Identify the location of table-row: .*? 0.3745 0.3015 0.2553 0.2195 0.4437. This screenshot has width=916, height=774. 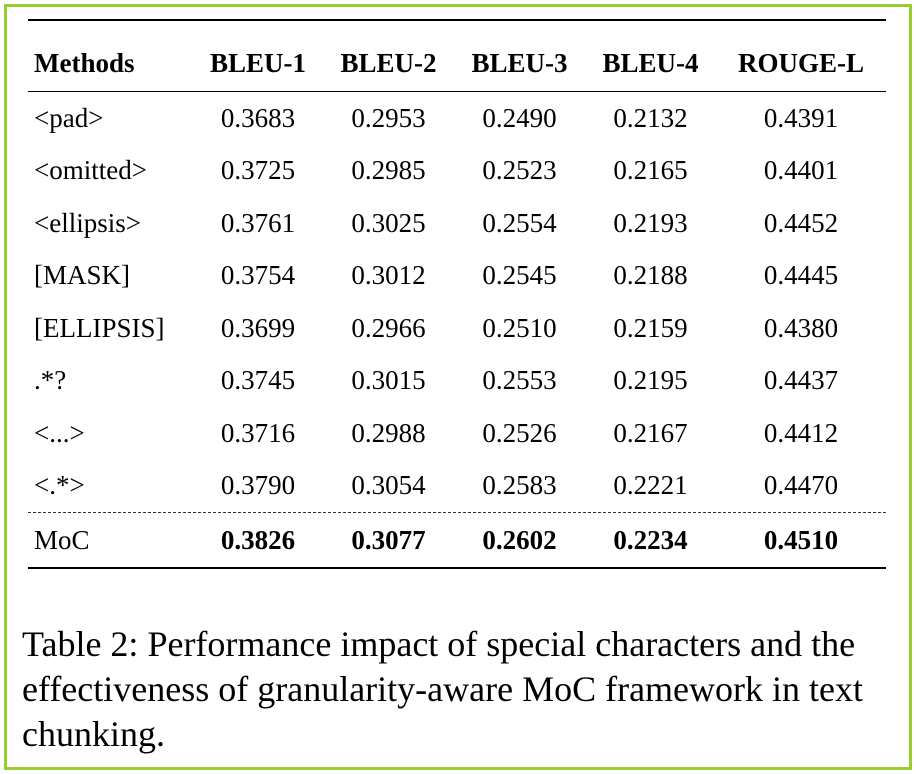
(457, 381).